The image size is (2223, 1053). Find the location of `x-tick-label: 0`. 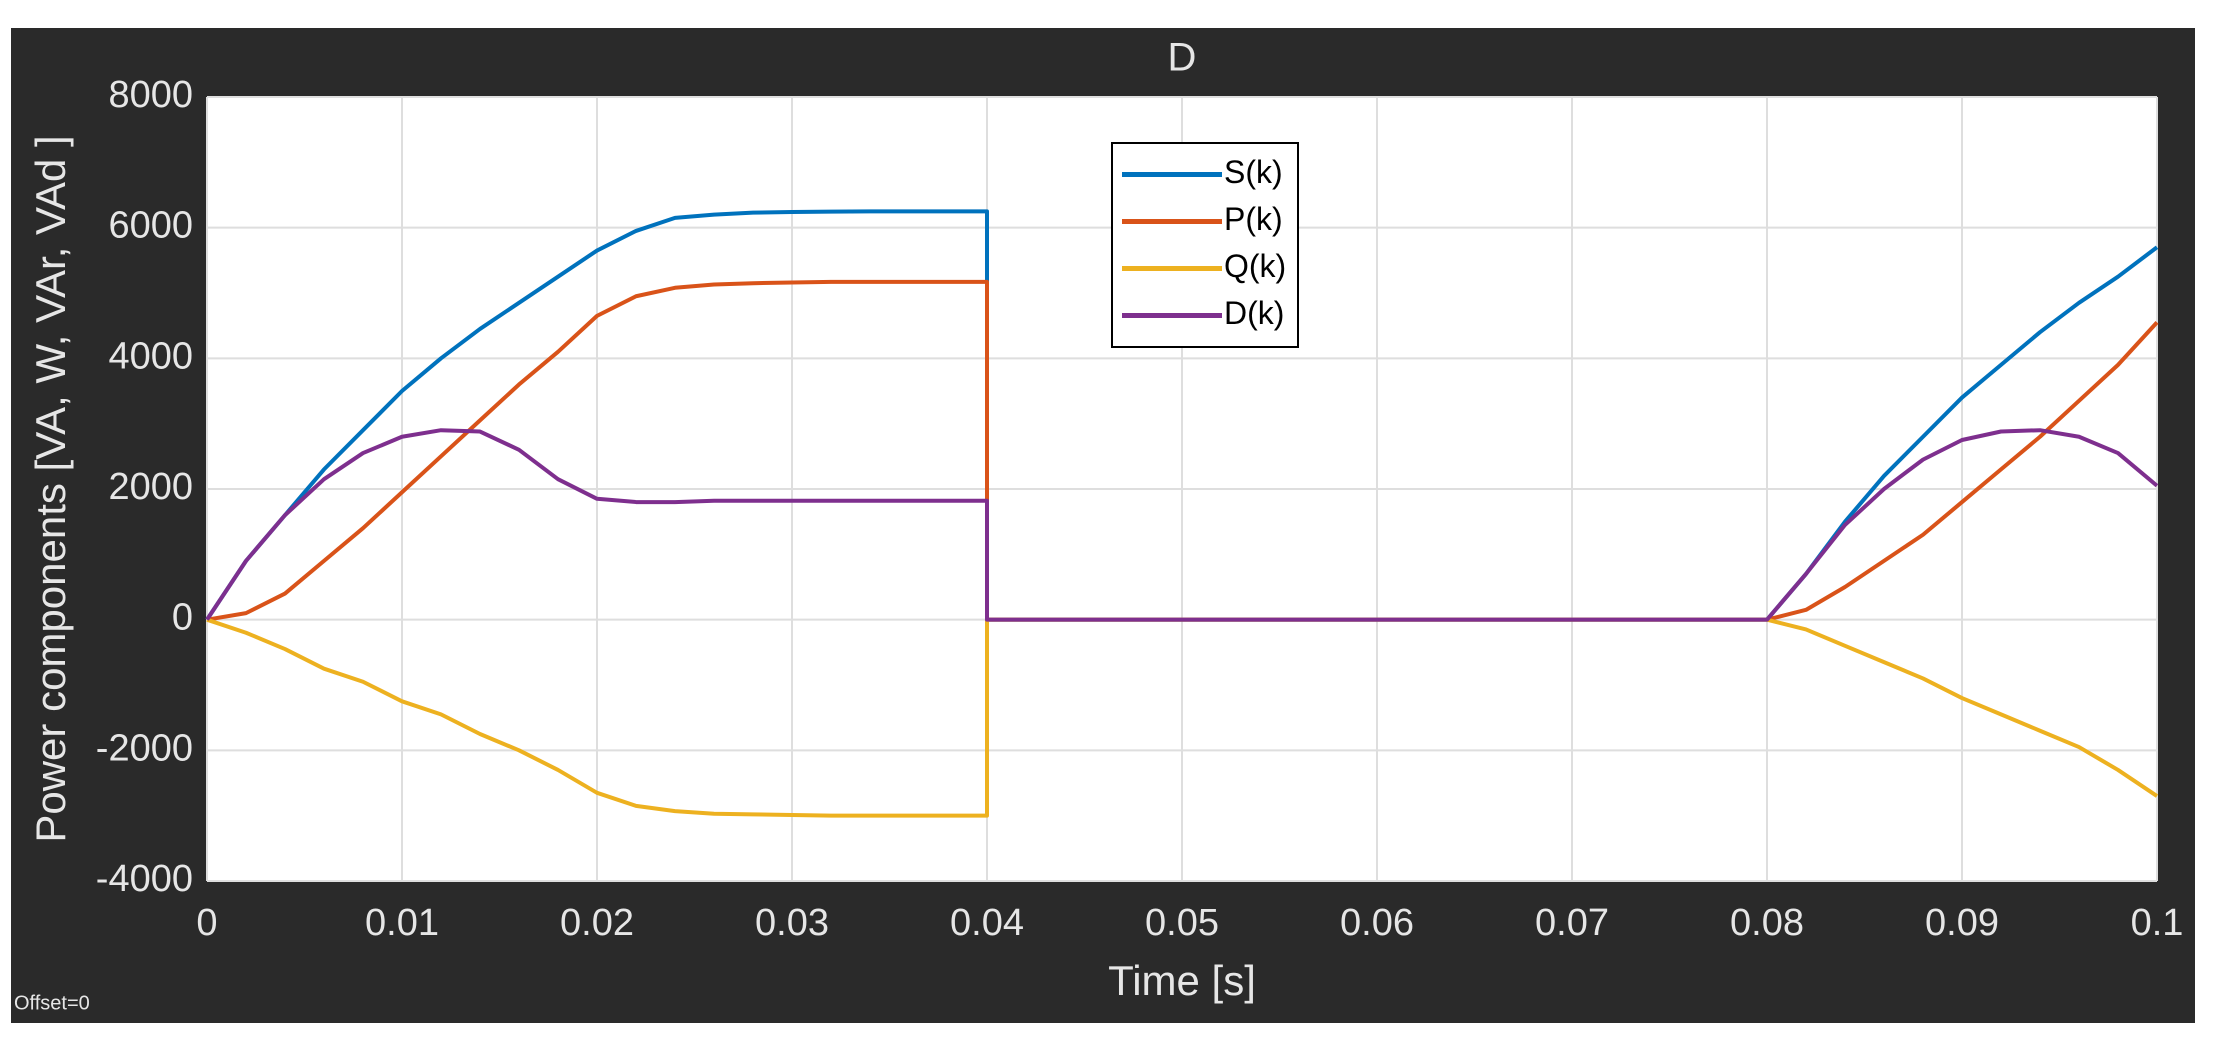

x-tick-label: 0 is located at coordinates (206, 923).